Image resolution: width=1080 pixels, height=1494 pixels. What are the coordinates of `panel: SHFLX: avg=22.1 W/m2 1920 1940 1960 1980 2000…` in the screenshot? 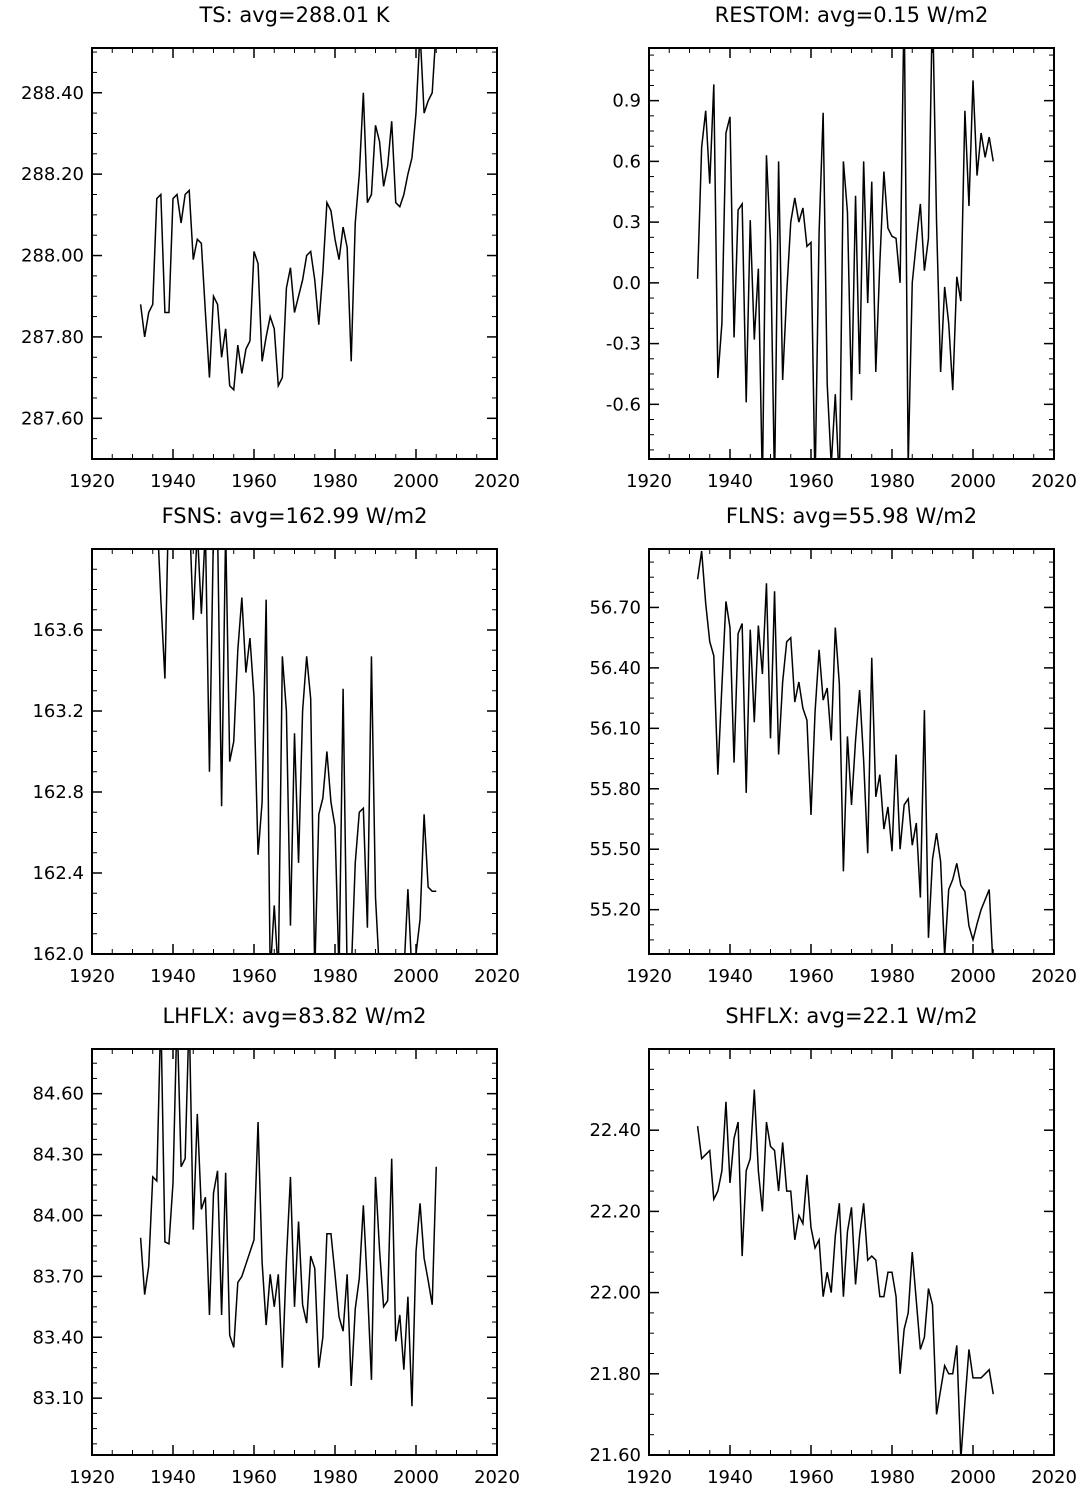 It's located at (832, 1246).